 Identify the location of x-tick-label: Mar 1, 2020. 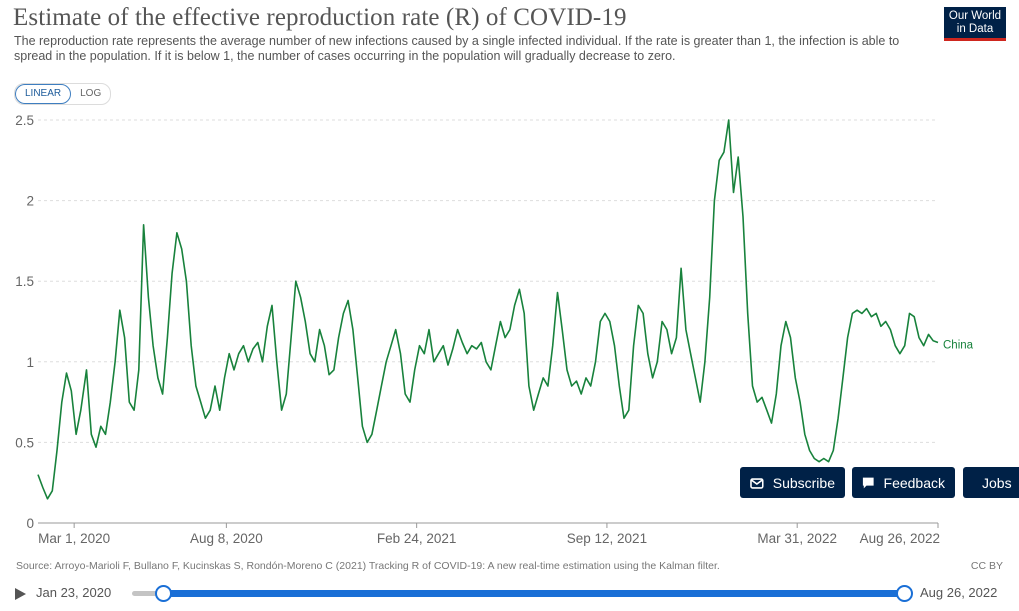
(74, 538).